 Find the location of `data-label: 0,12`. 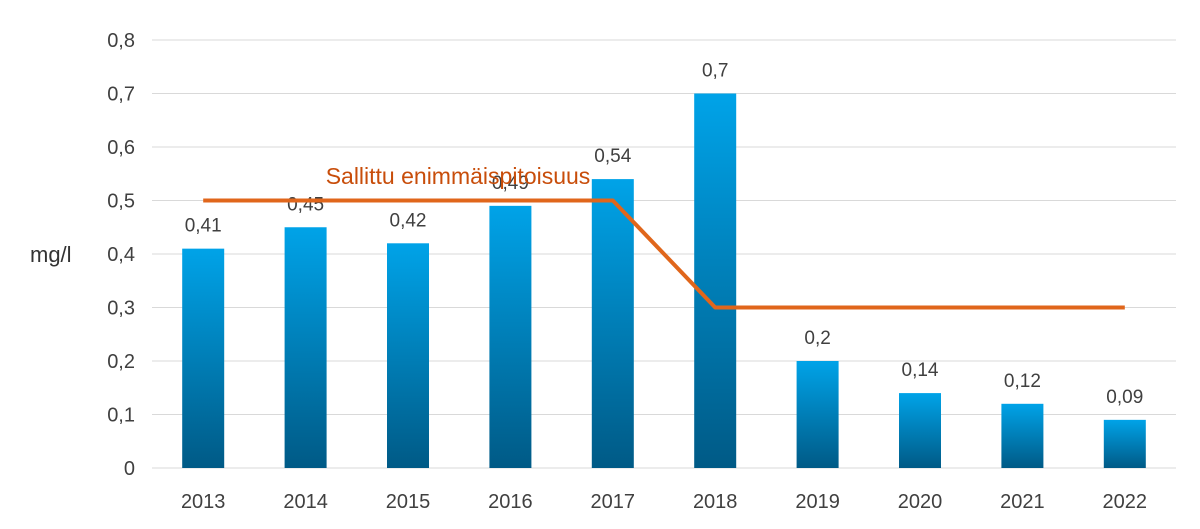

data-label: 0,12 is located at coordinates (1022, 381).